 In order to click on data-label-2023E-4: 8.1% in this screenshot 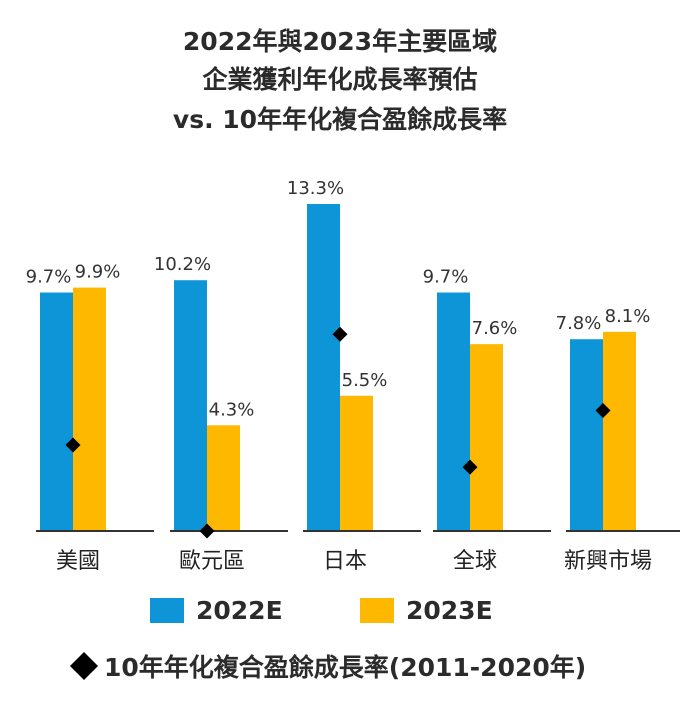, I will do `click(628, 316)`.